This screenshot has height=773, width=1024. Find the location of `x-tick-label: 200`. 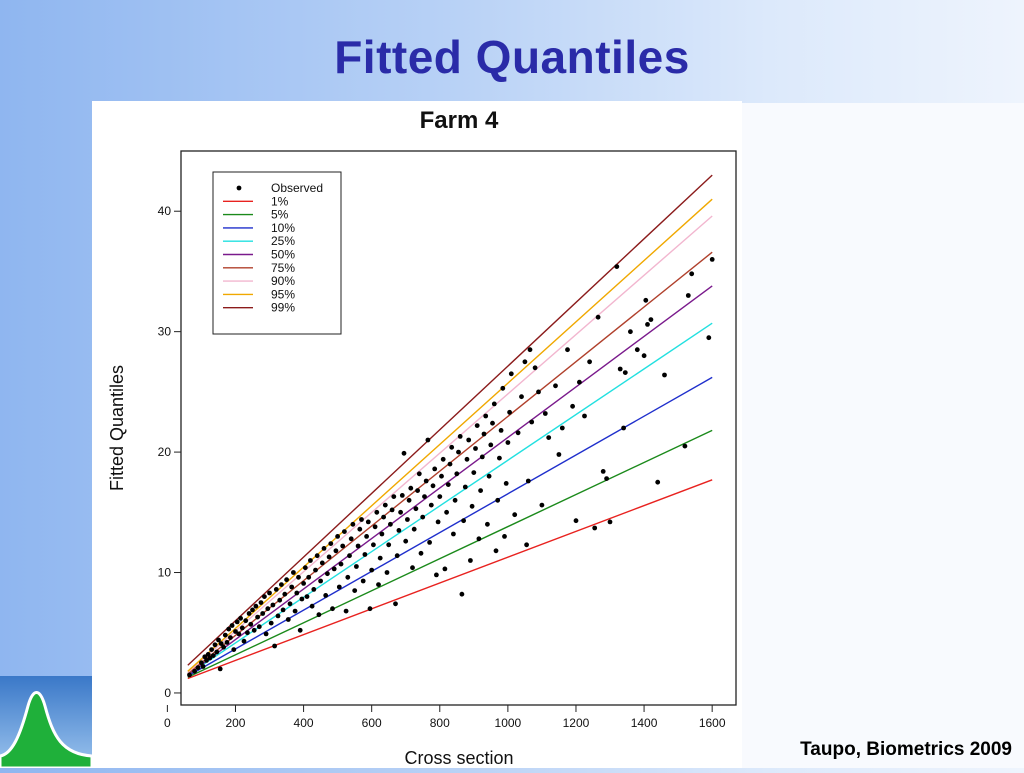

x-tick-label: 200 is located at coordinates (235, 723).